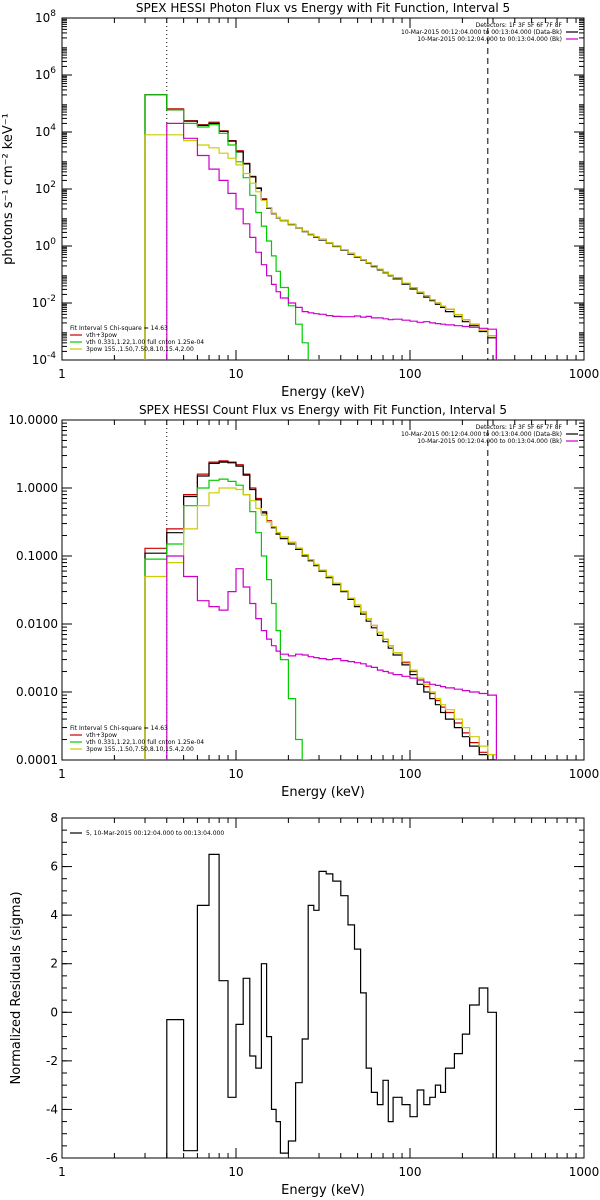 The height and width of the screenshot is (1200, 600). What do you see at coordinates (54, 915) in the screenshot?
I see `y-tick-label: 4` at bounding box center [54, 915].